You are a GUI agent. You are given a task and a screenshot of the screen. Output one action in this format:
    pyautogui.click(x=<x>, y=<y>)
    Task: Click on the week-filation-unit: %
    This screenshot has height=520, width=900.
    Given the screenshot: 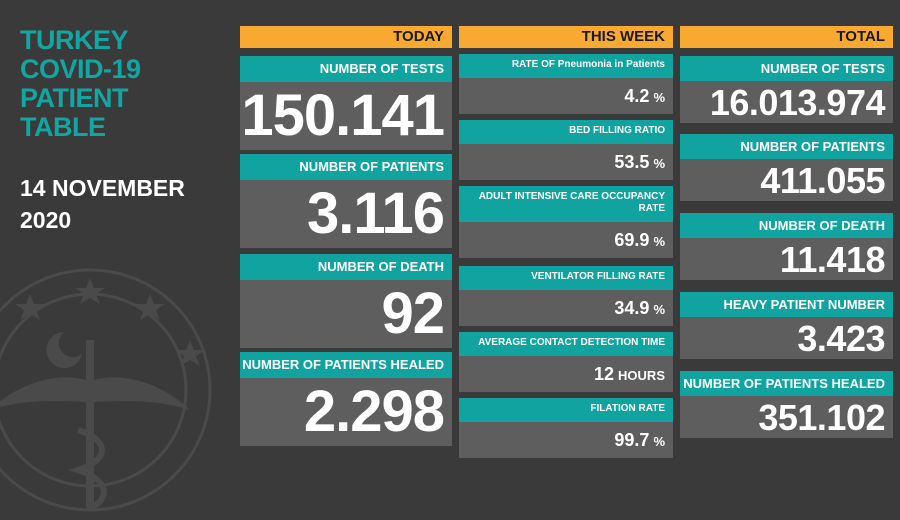 What is the action you would take?
    pyautogui.click(x=659, y=441)
    